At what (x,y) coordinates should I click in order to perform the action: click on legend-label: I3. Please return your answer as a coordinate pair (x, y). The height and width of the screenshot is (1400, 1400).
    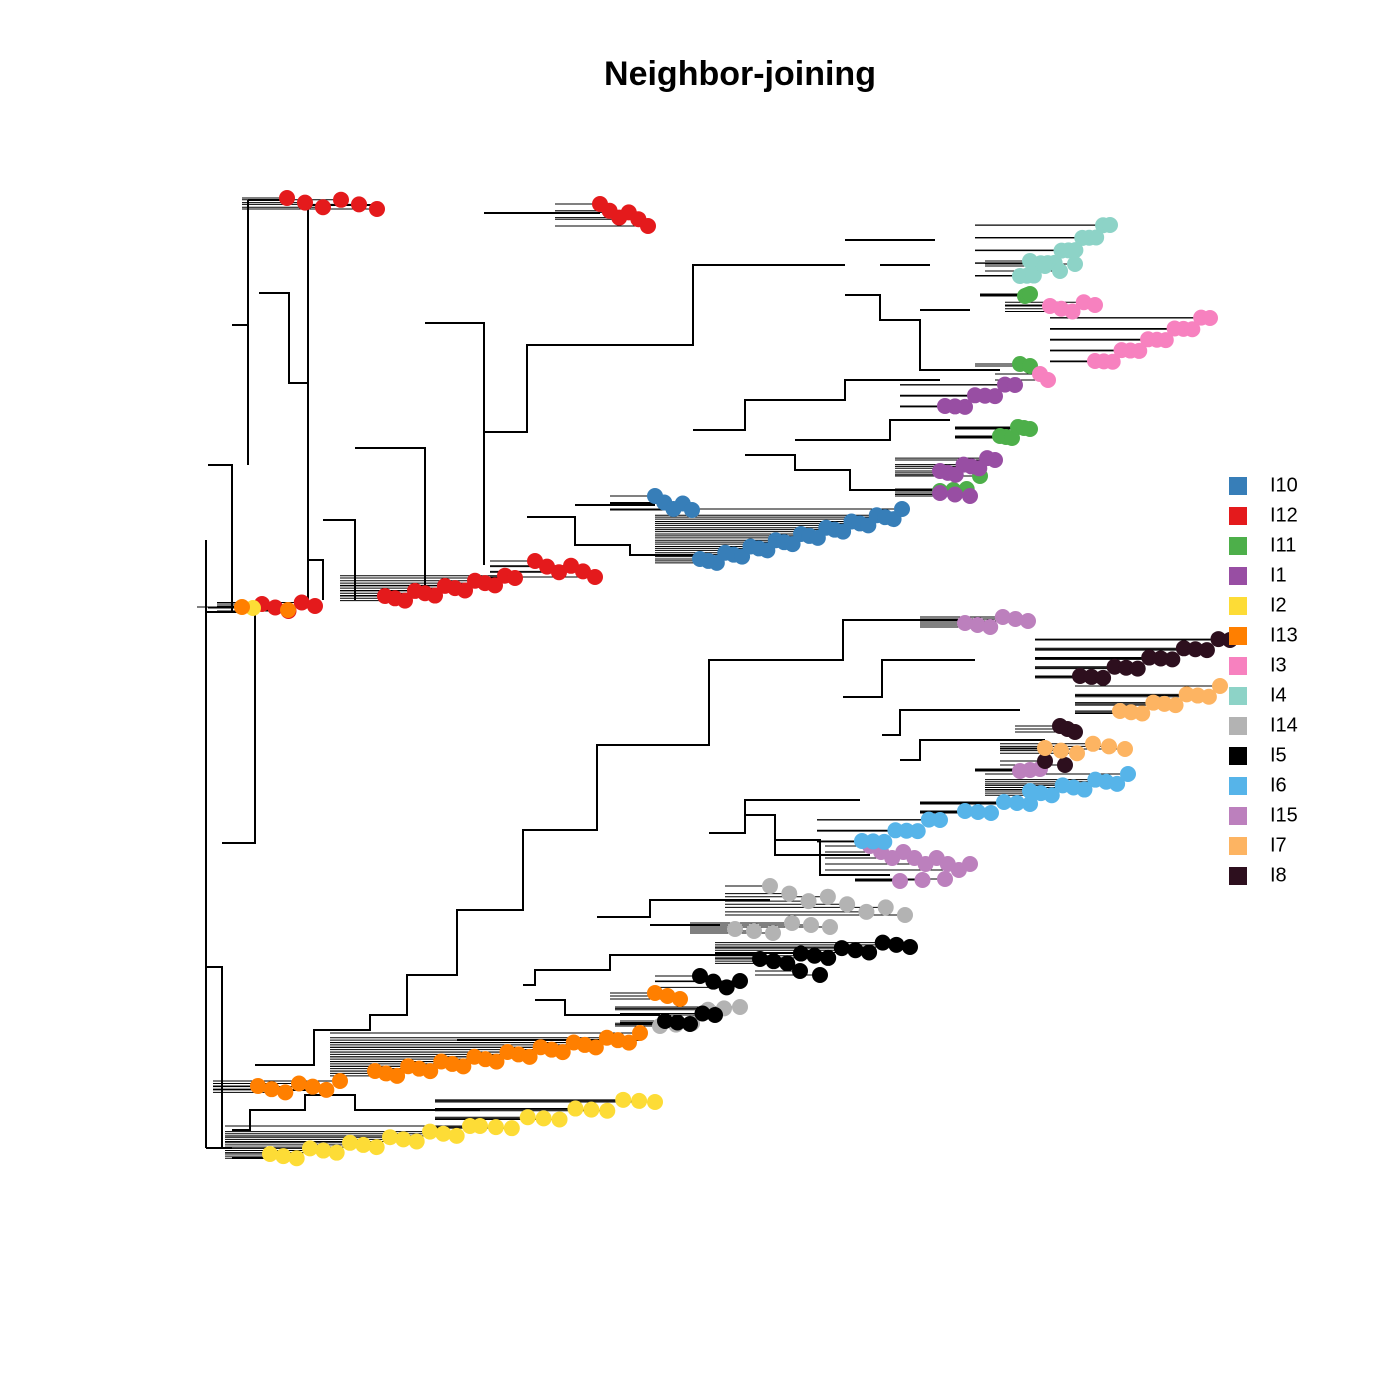
    Looking at the image, I should click on (1278, 665).